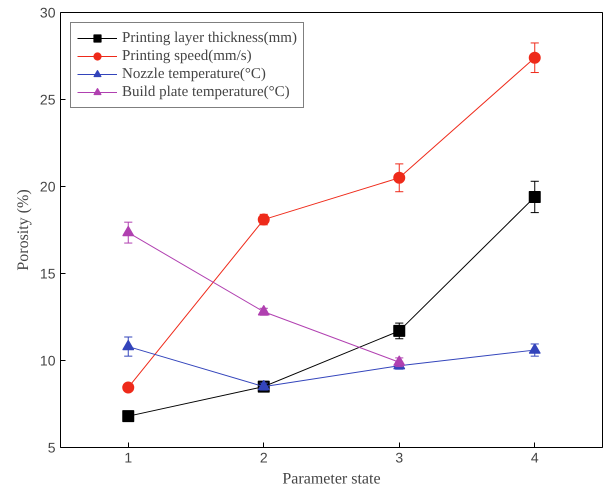  What do you see at coordinates (128, 458) in the screenshot?
I see `x-tick-label: 1` at bounding box center [128, 458].